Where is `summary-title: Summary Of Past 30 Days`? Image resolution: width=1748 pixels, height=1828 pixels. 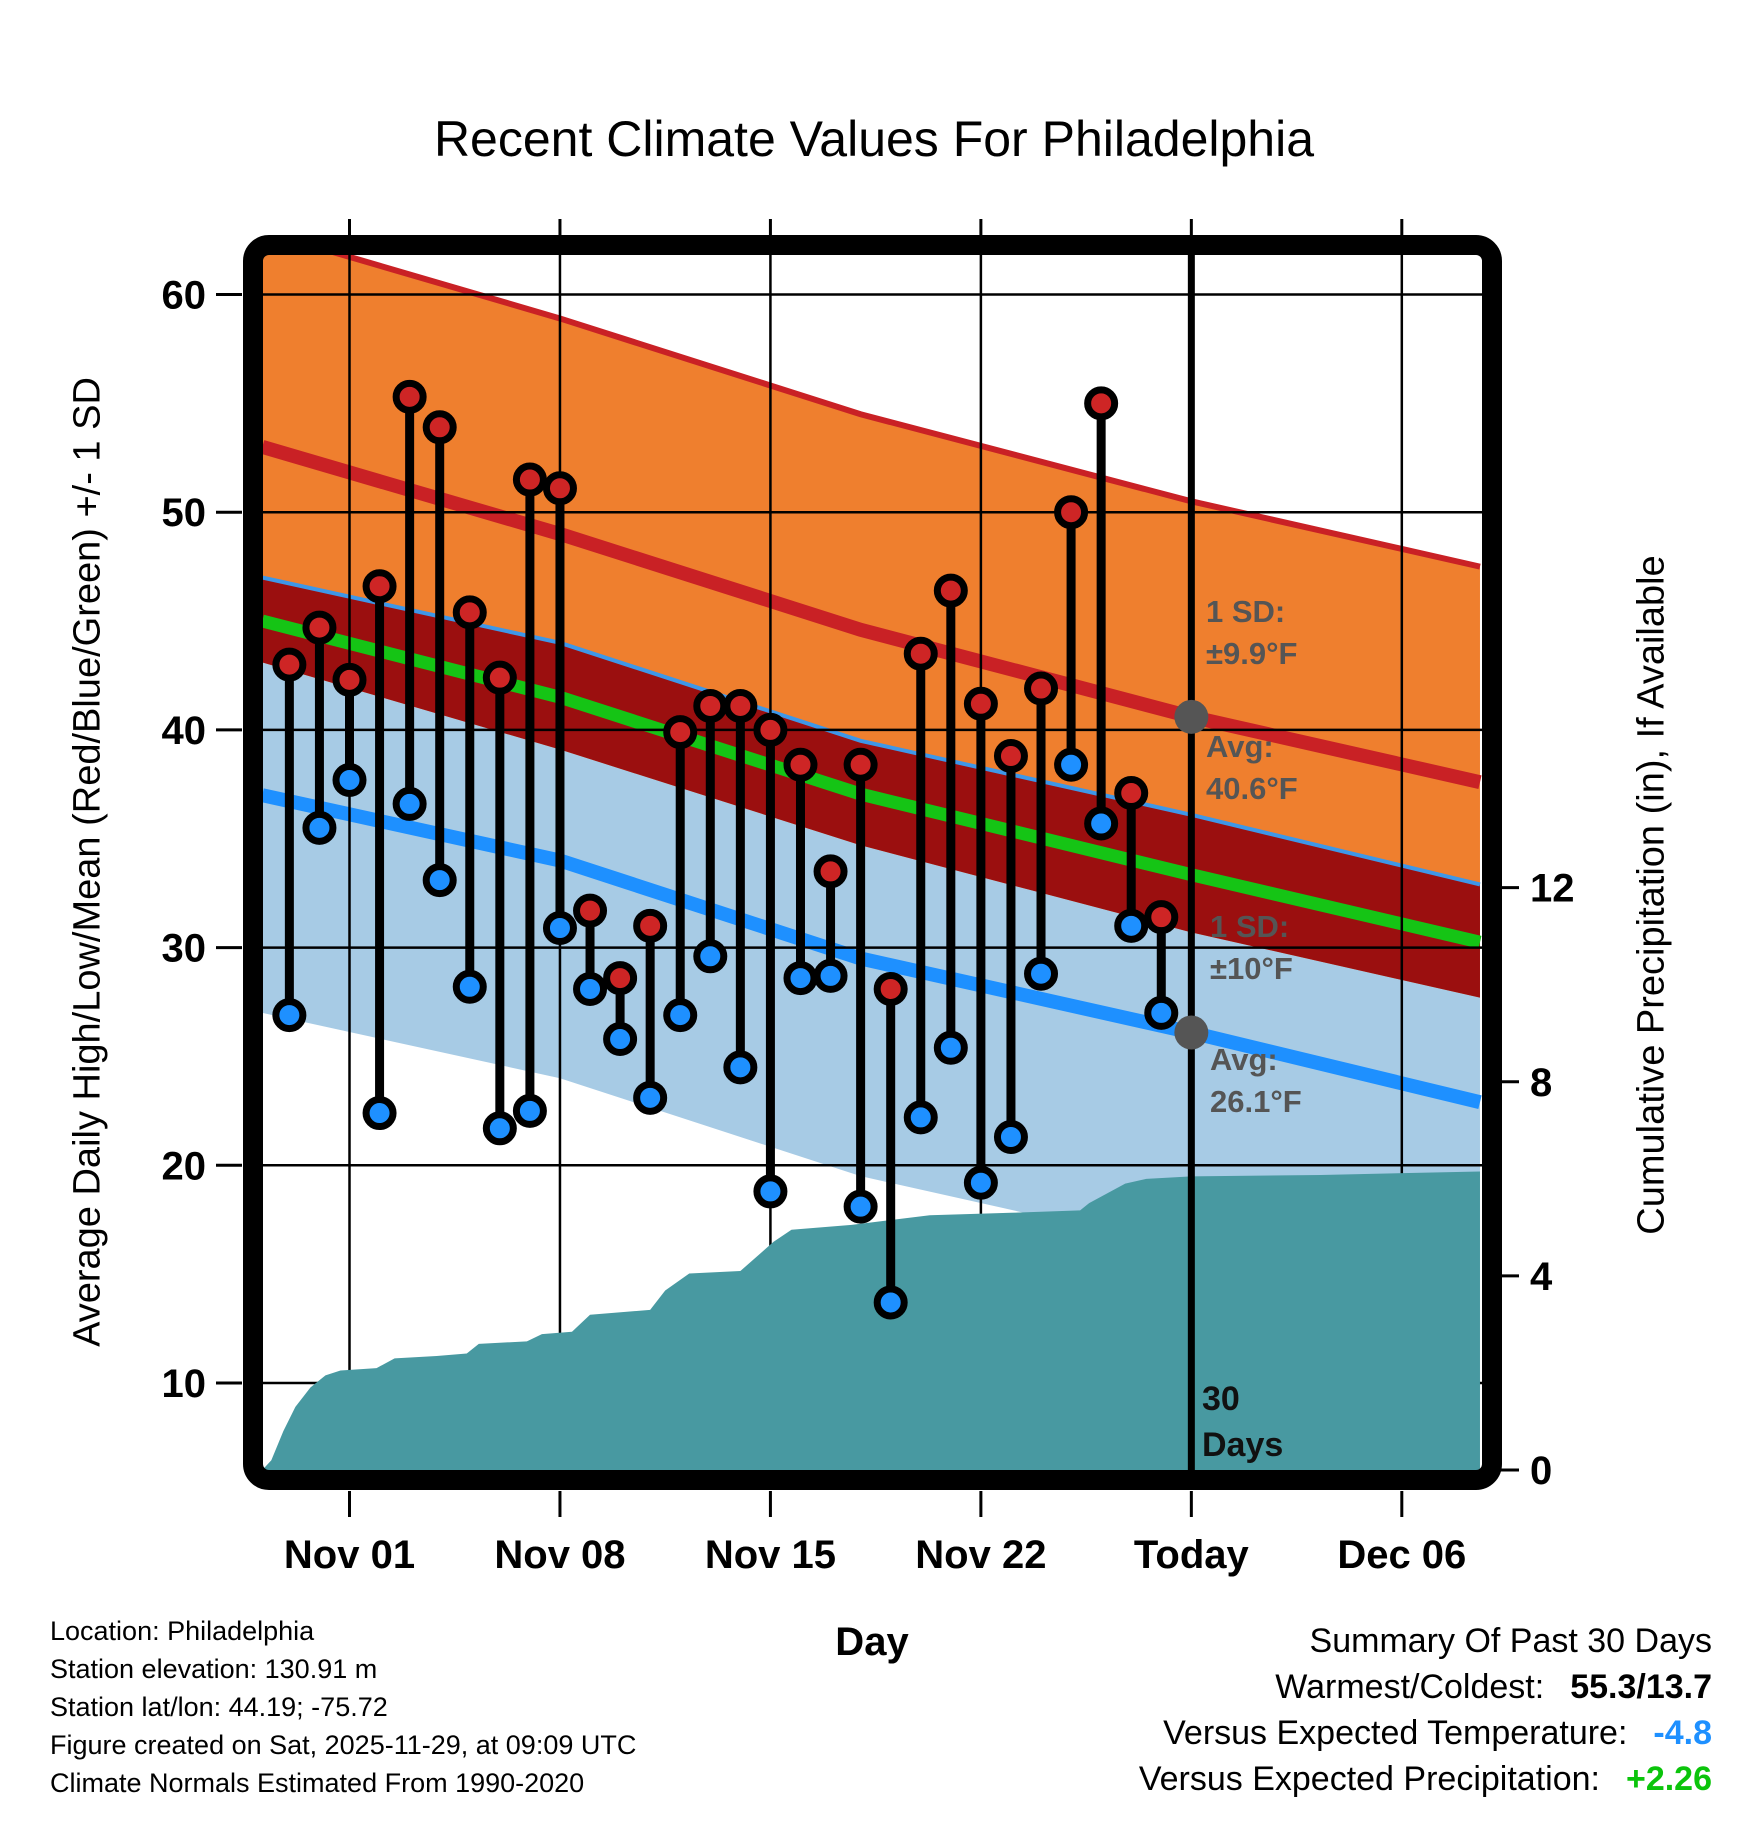 summary-title: Summary Of Past 30 Days is located at coordinates (1510, 1641).